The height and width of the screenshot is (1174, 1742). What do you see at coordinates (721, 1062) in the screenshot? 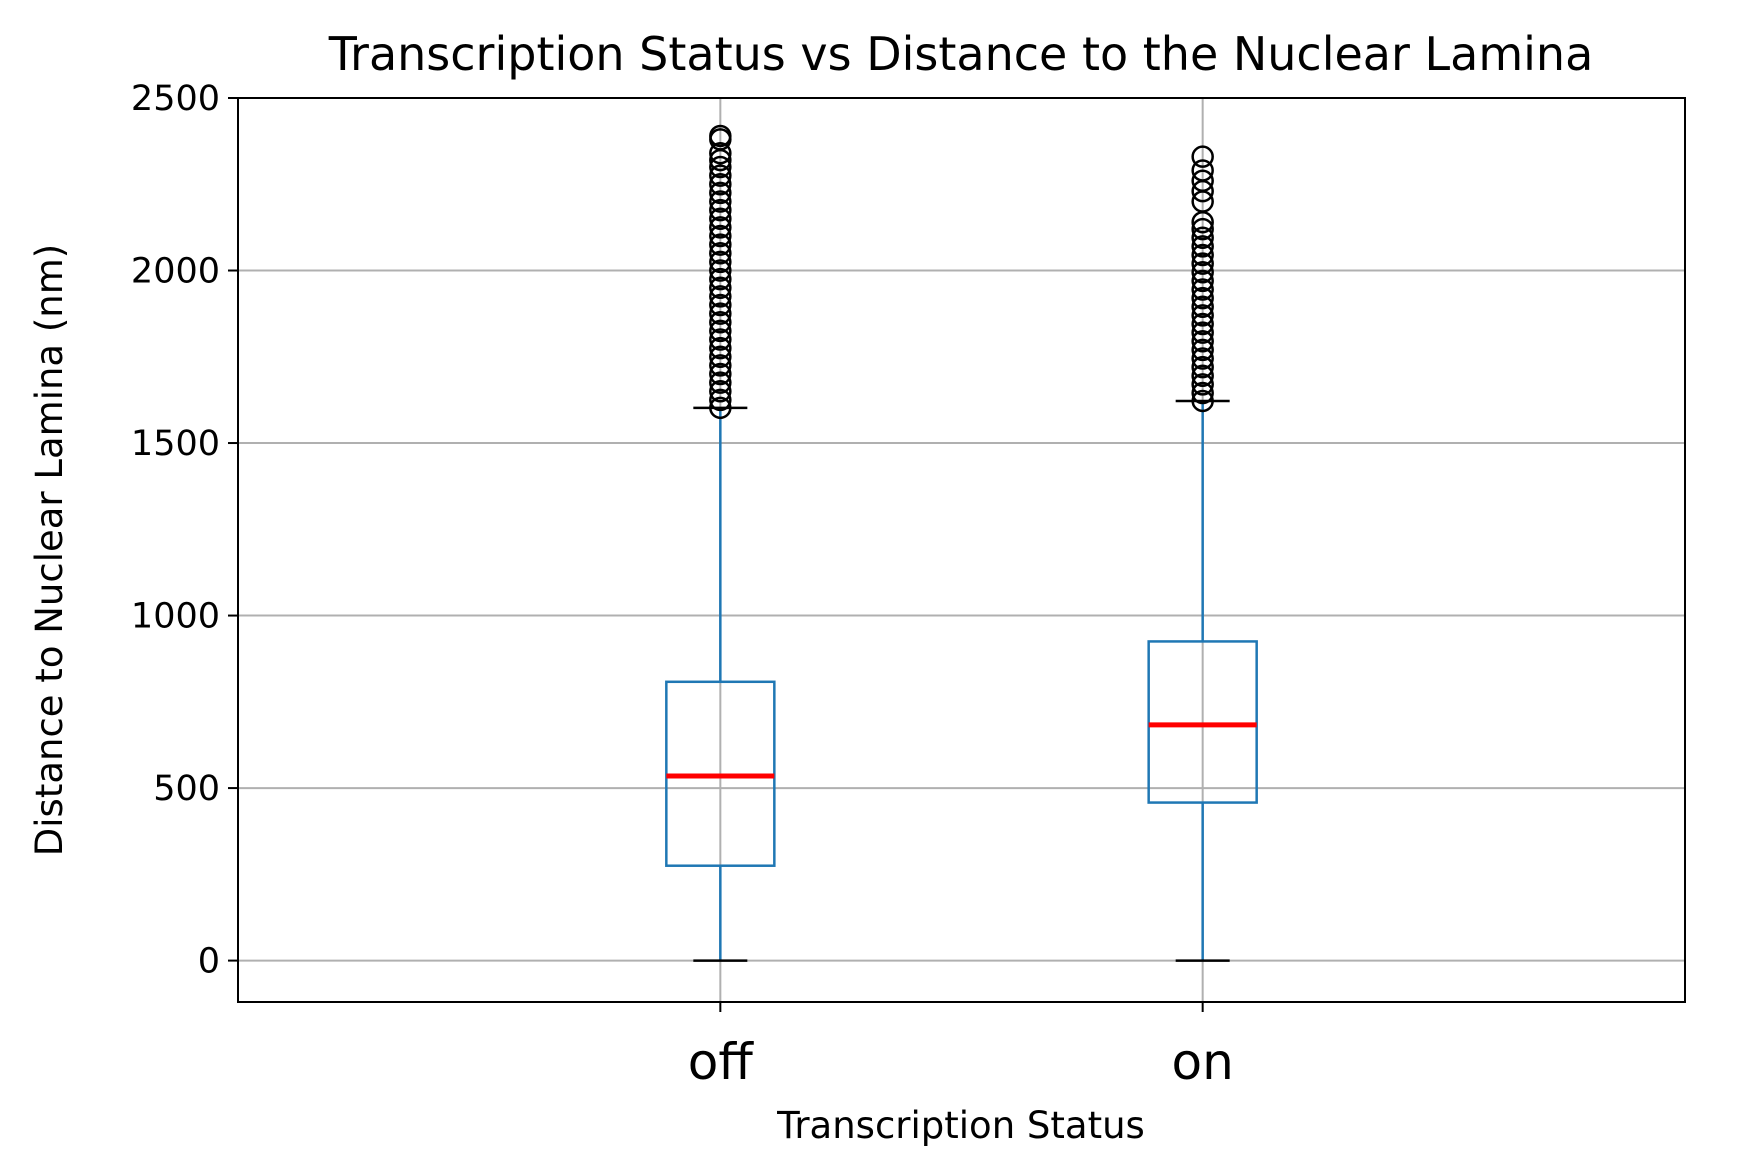
I see `x-tick-label: off` at bounding box center [721, 1062].